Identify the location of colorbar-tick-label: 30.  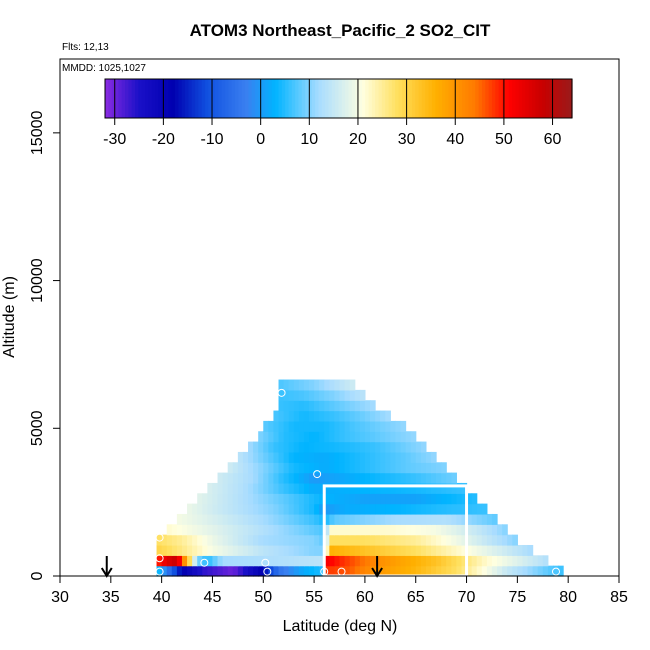
(407, 139).